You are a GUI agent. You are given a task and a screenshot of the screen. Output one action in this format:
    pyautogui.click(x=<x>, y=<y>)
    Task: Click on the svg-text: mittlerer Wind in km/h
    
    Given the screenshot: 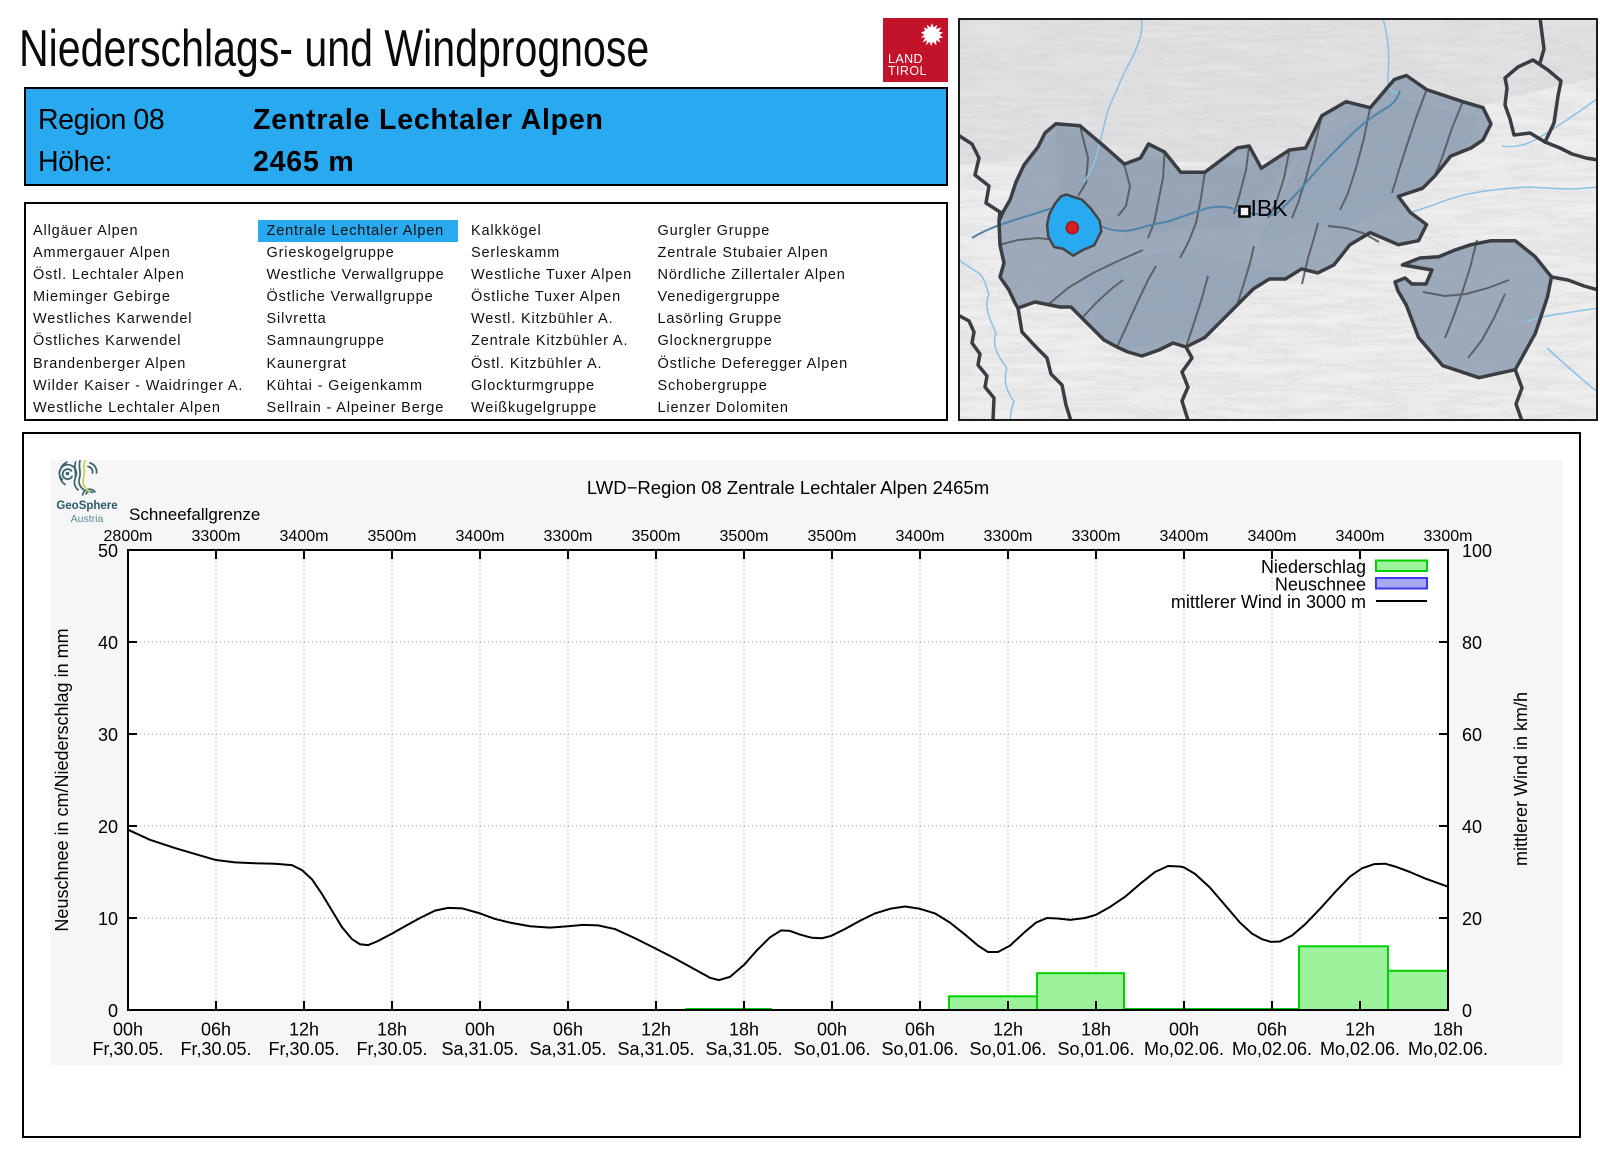 What is the action you would take?
    pyautogui.click(x=1521, y=779)
    